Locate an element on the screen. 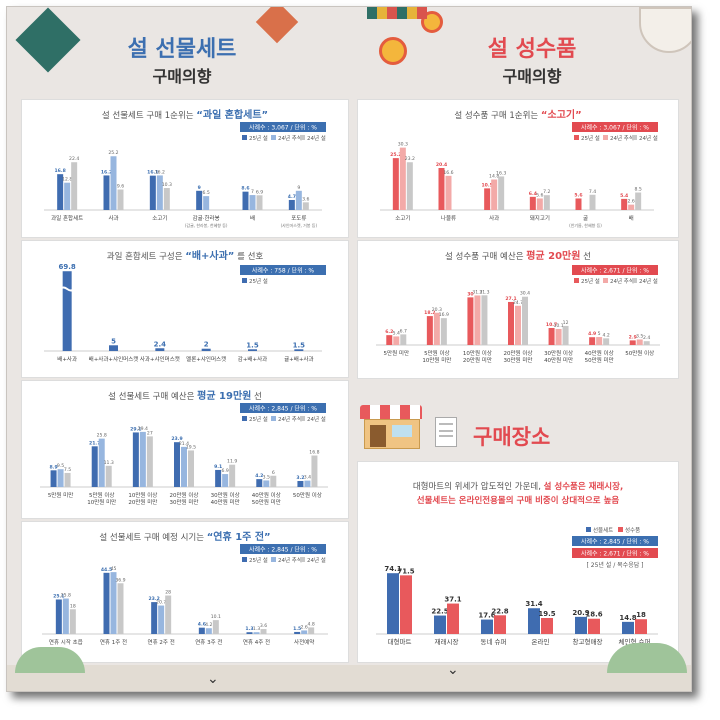 This screenshot has width=720, height=720. data-label: 20.4 is located at coordinates (441, 165).